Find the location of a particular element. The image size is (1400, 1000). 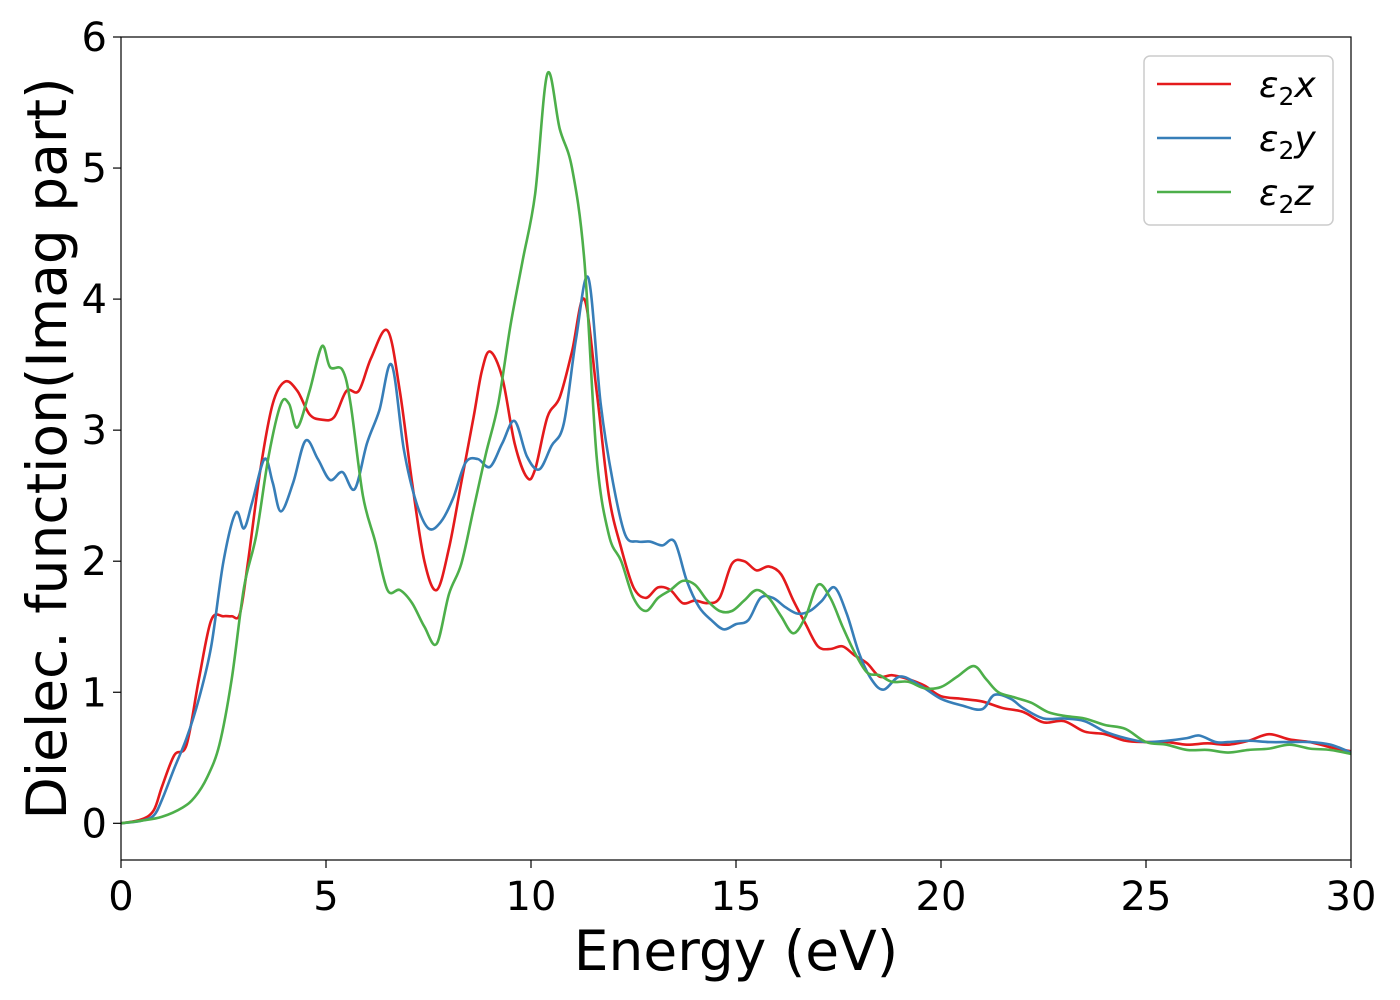

x-axis-label: Energy (eV) is located at coordinates (736, 951).